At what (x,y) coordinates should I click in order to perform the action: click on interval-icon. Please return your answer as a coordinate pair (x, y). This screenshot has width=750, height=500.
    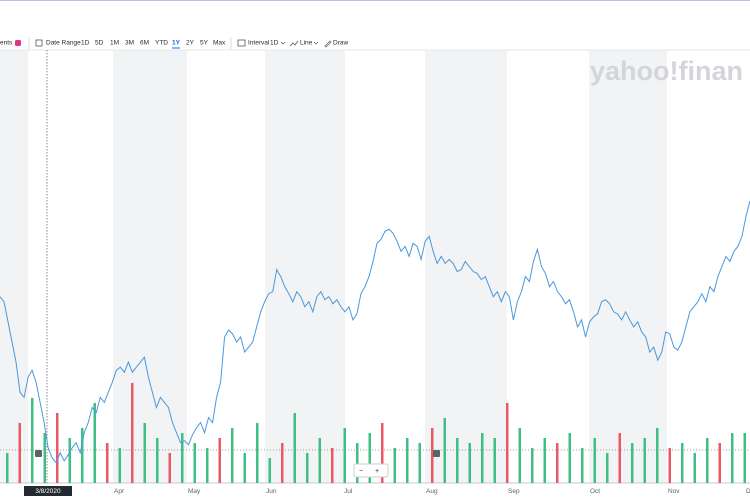
    Looking at the image, I should click on (241, 43).